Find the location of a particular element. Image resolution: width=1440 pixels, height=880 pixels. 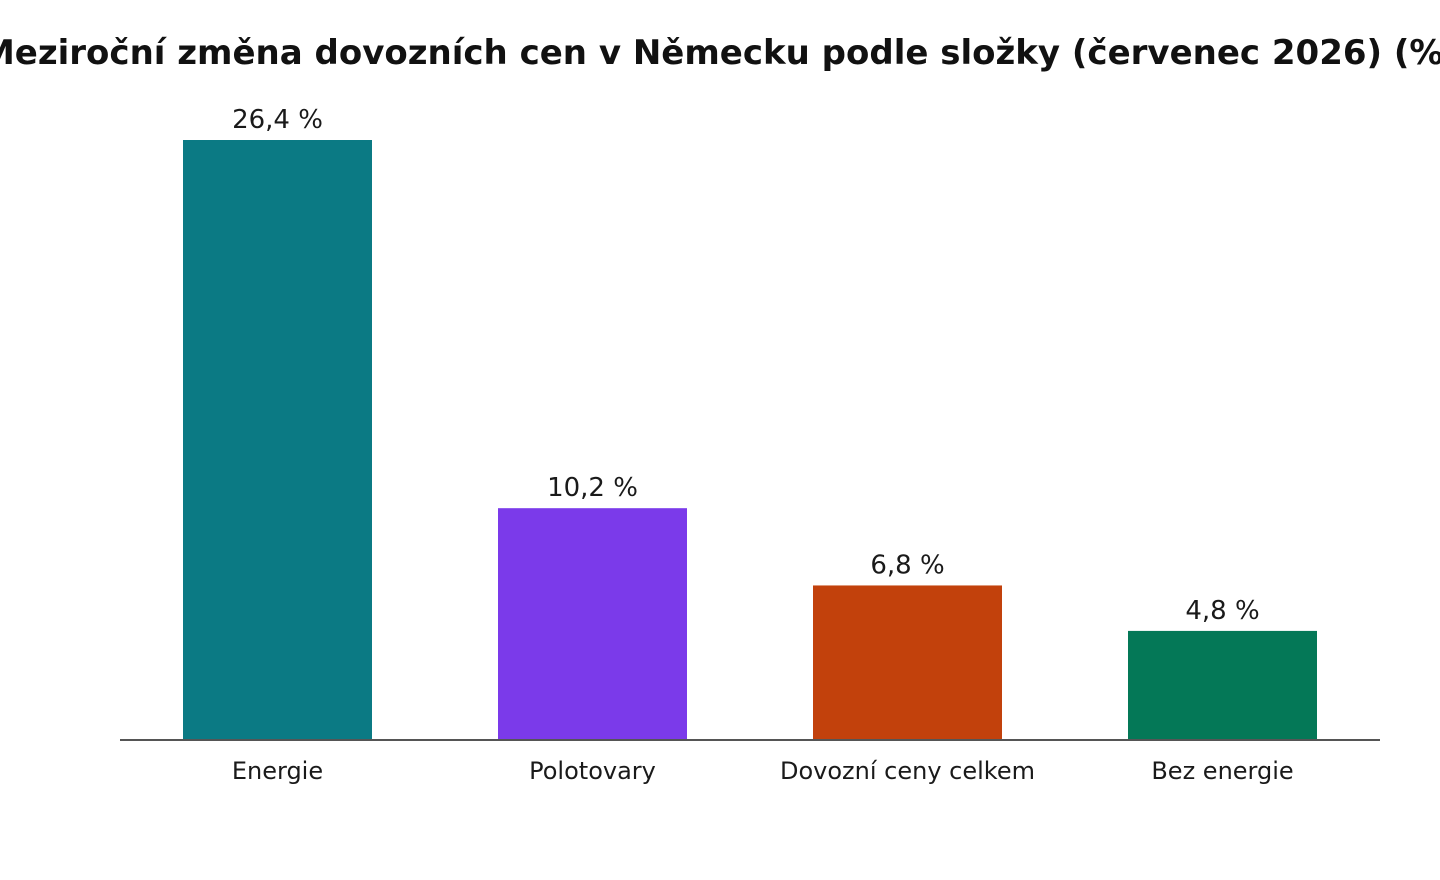

x-tick-label-2: Polotovary is located at coordinates (592, 771).